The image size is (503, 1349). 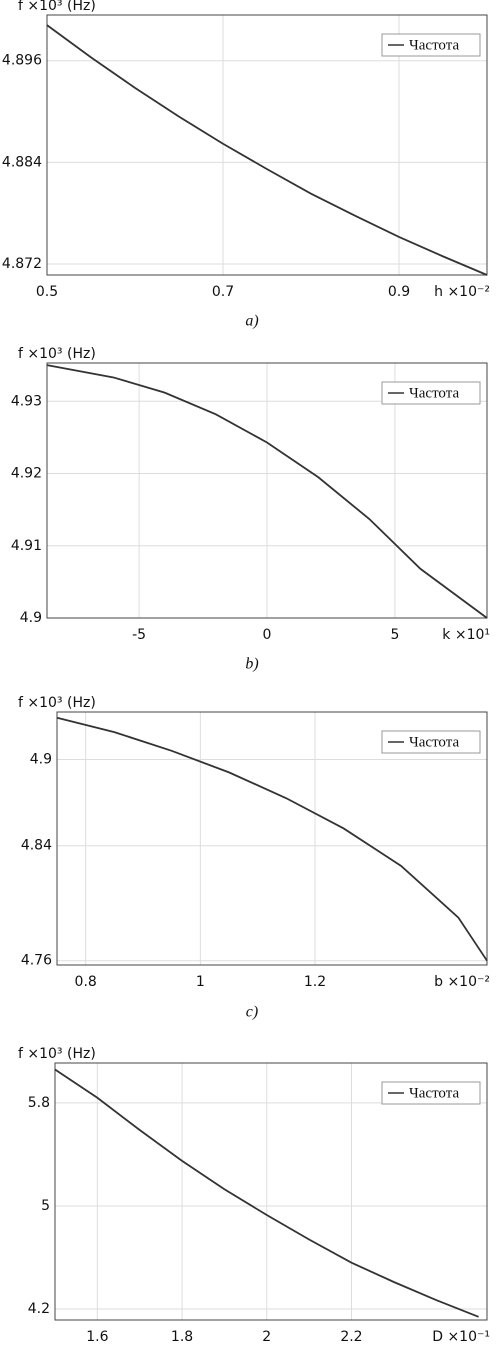 What do you see at coordinates (182, 1337) in the screenshot?
I see `x-tick-label: 1.8` at bounding box center [182, 1337].